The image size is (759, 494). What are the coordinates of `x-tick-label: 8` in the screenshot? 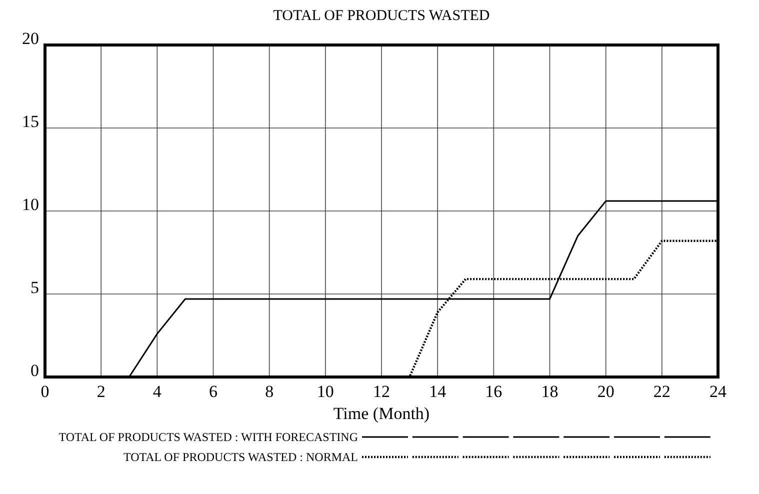 It's located at (269, 392).